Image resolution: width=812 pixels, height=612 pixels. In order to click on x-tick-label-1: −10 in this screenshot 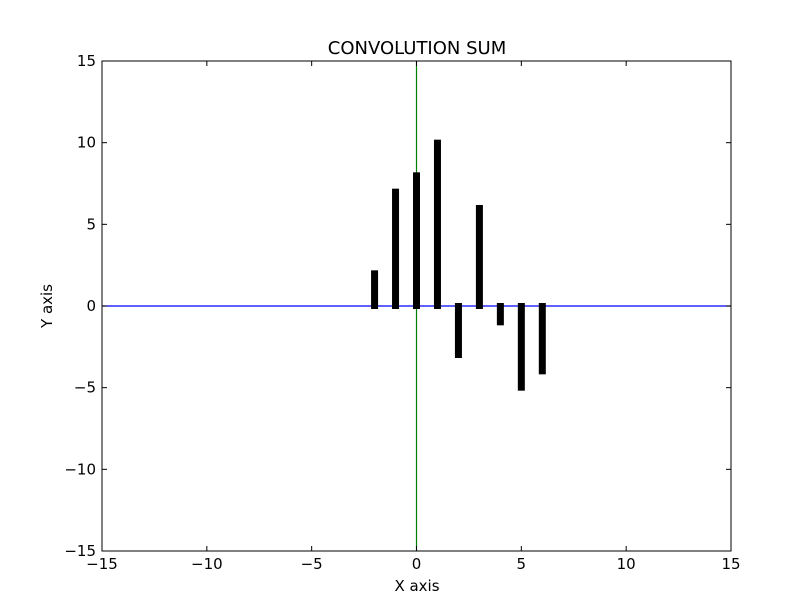, I will do `click(207, 564)`.